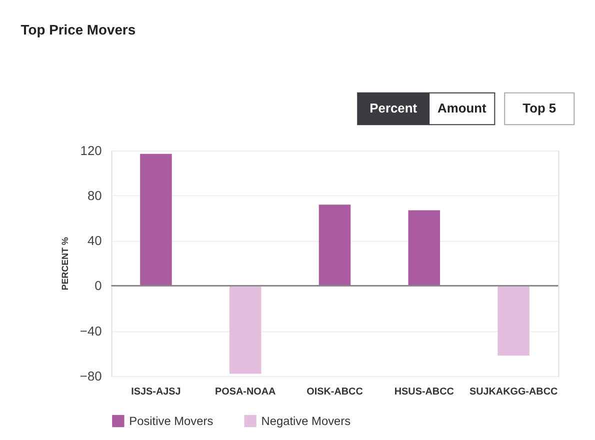 This screenshot has width=595, height=440. I want to click on text: Amount, so click(462, 108).